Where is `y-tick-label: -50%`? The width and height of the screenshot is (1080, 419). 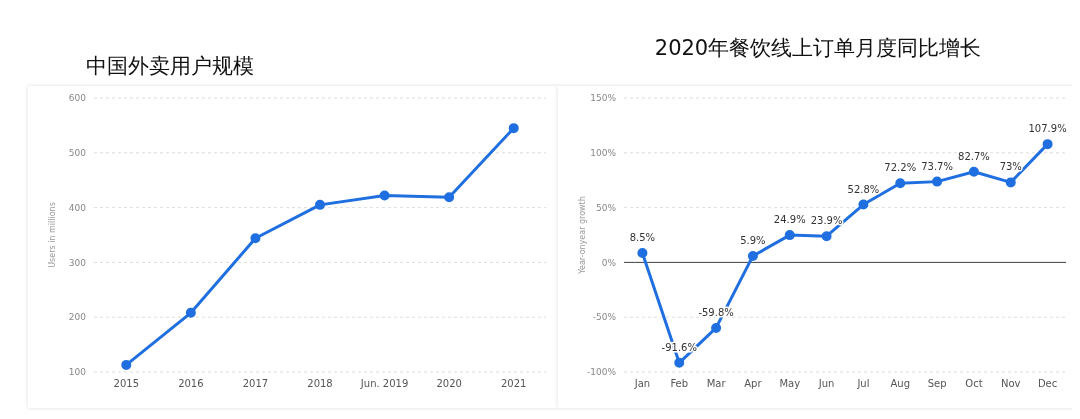
y-tick-label: -50% is located at coordinates (604, 317).